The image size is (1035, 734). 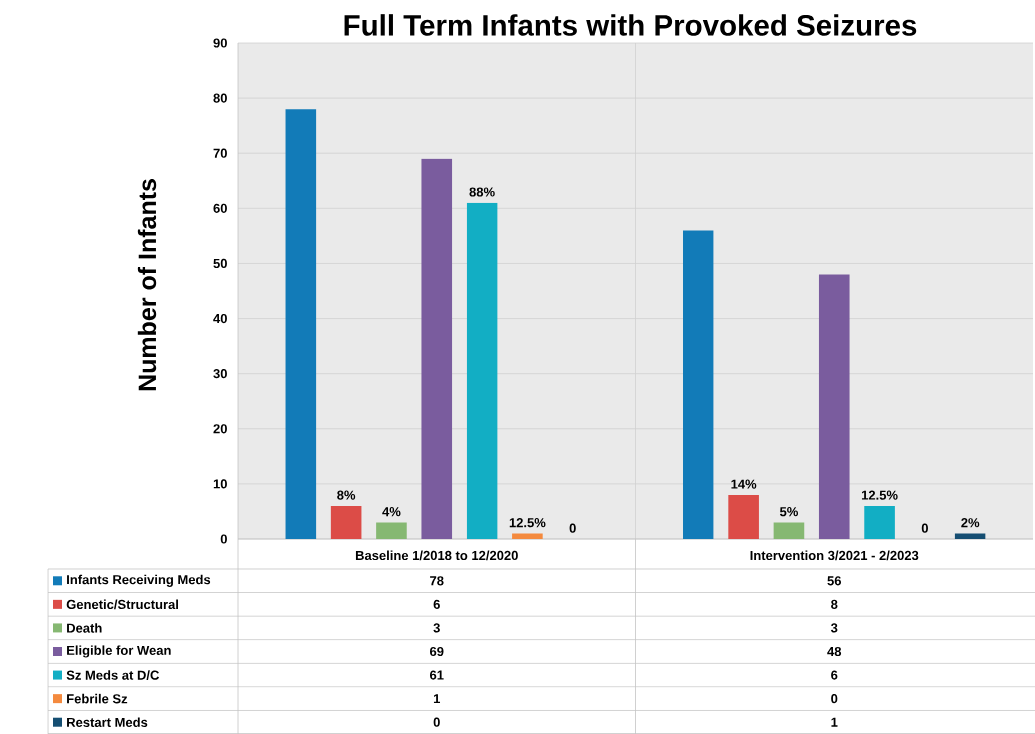 I want to click on x-tick-label: Baseline 1/2018 to 12/2020, so click(x=436, y=555).